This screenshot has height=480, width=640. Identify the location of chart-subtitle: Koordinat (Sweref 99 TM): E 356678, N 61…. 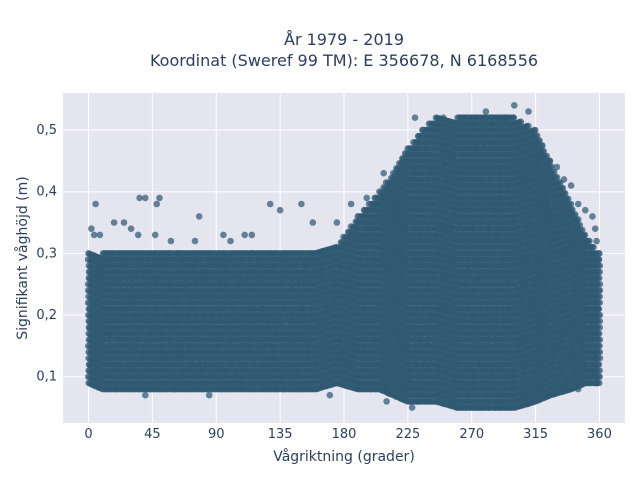
(344, 60).